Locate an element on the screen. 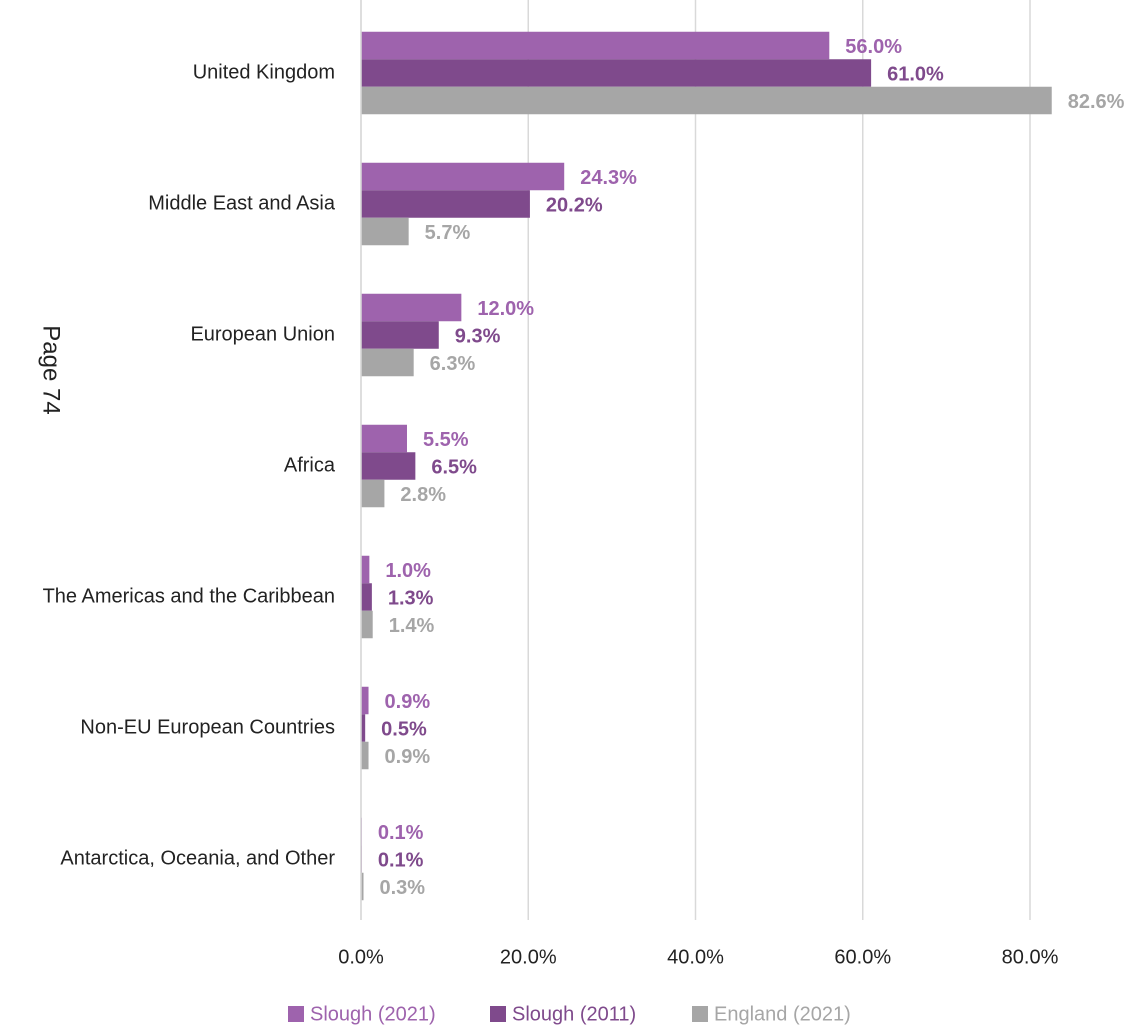 The width and height of the screenshot is (1137, 1028). x-tick-label: 20.0% is located at coordinates (528, 957).